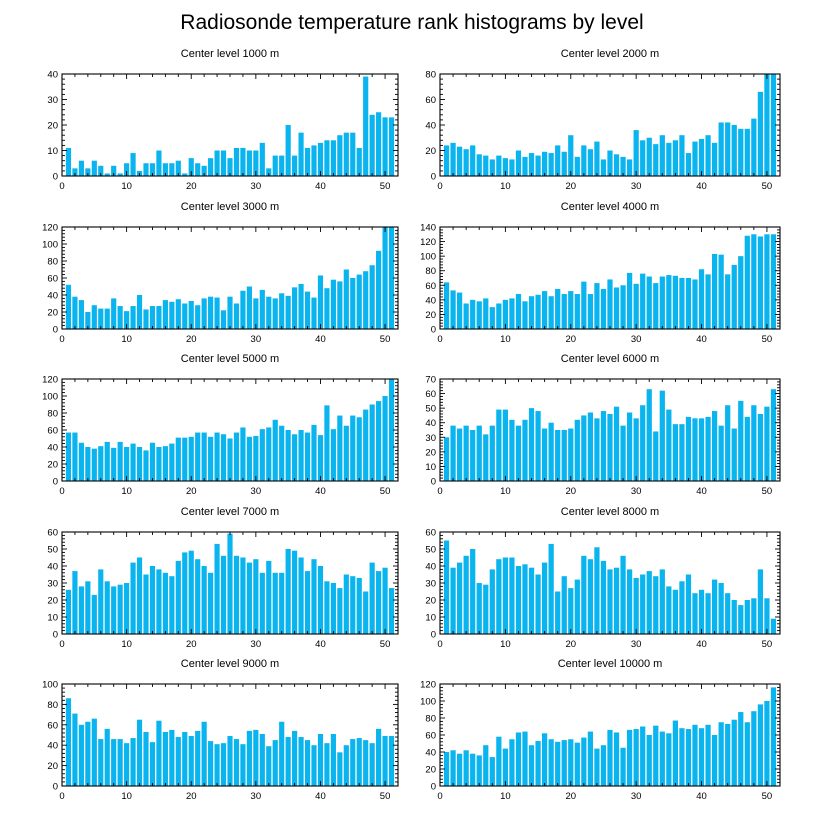 The width and height of the screenshot is (824, 824). Describe the element at coordinates (52, 279) in the screenshot. I see `y-tick-label: 60` at that location.